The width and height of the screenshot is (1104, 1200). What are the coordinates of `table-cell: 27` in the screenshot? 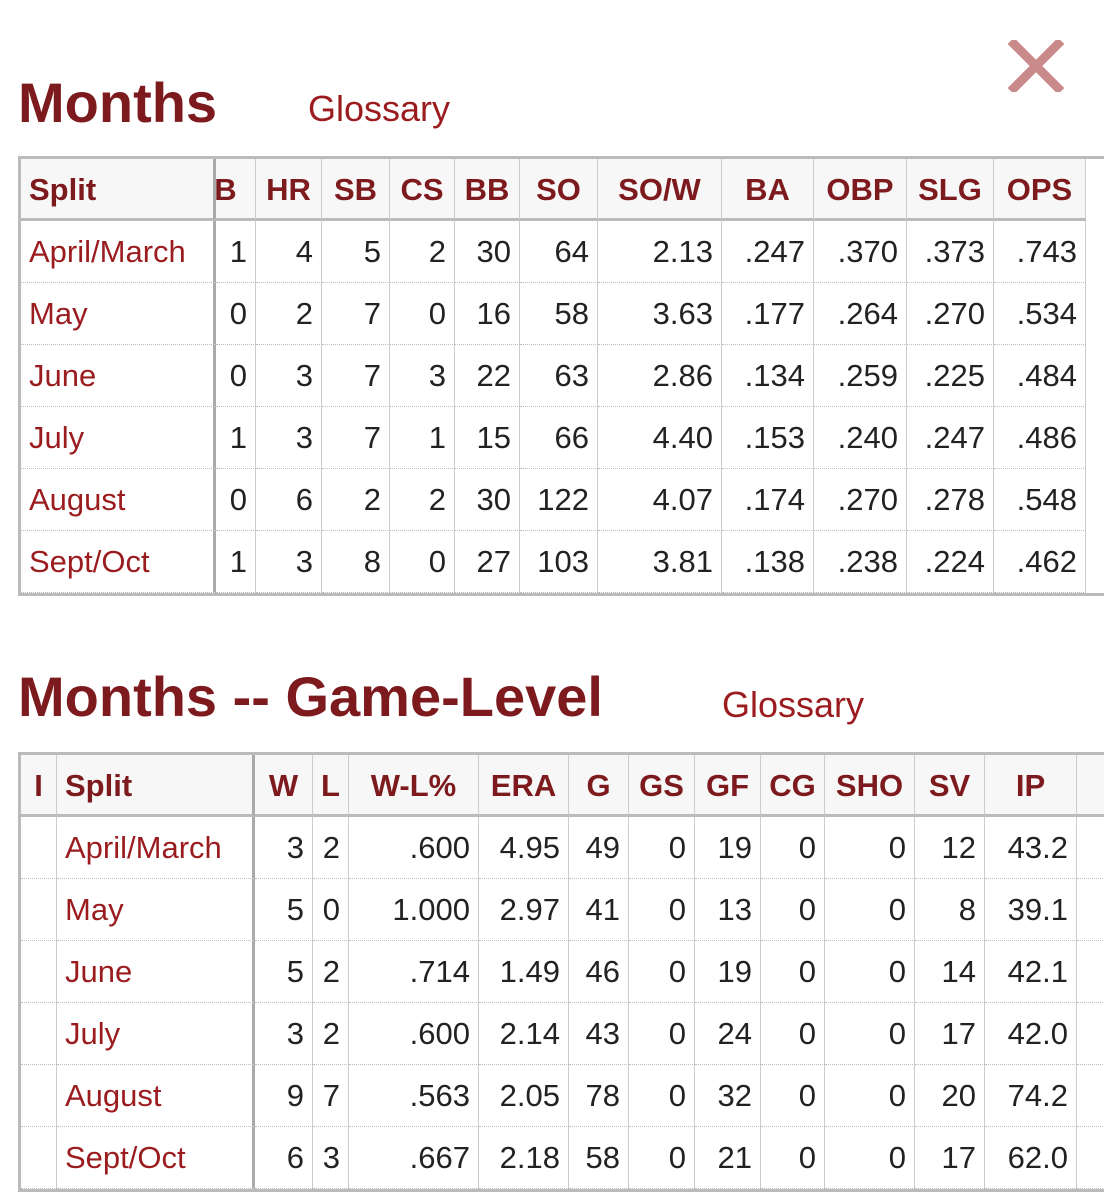 It's located at (487, 562).